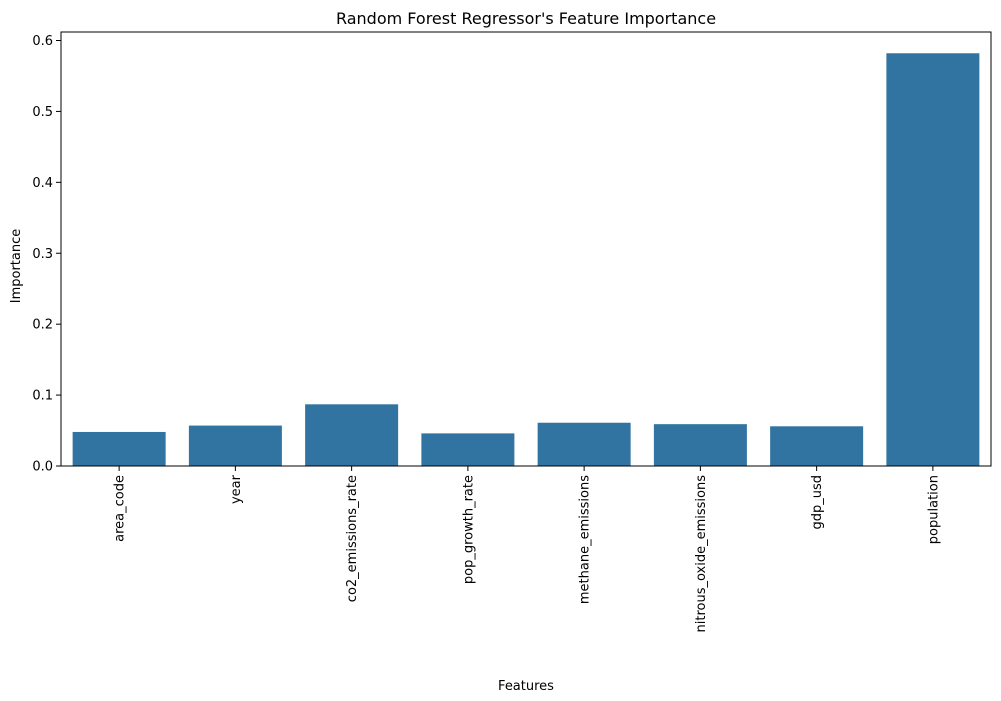 The width and height of the screenshot is (1001, 701). I want to click on bar-year, so click(235, 445).